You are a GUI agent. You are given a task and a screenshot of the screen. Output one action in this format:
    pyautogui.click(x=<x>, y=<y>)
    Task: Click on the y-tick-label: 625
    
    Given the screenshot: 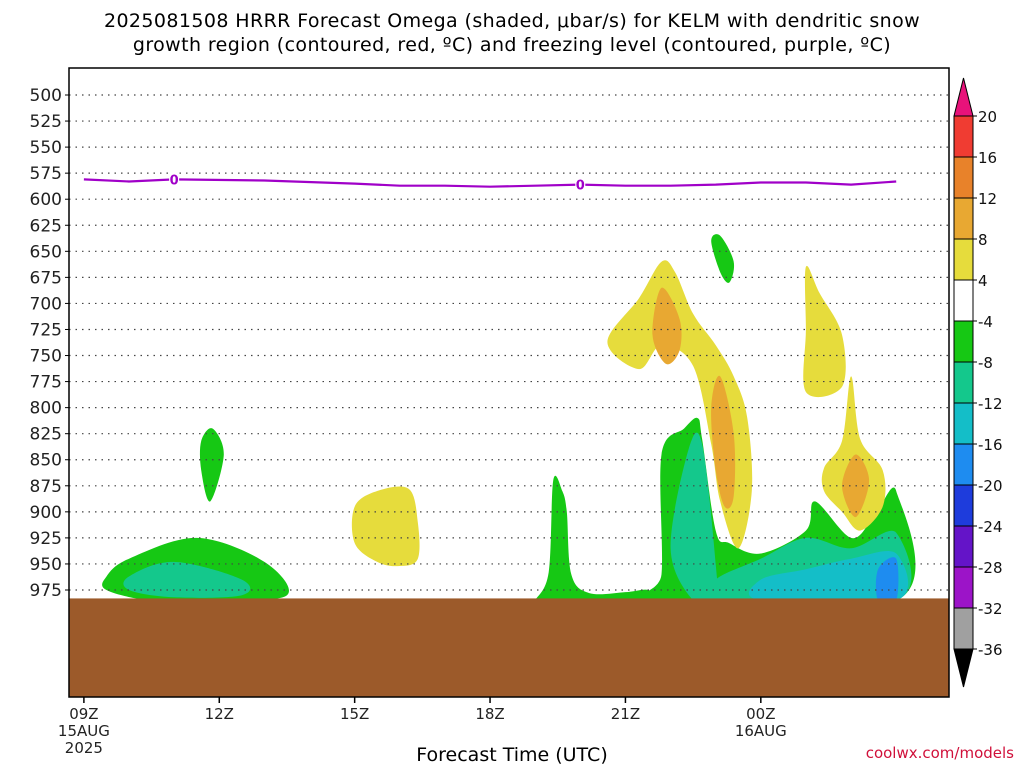 What is the action you would take?
    pyautogui.click(x=46, y=226)
    